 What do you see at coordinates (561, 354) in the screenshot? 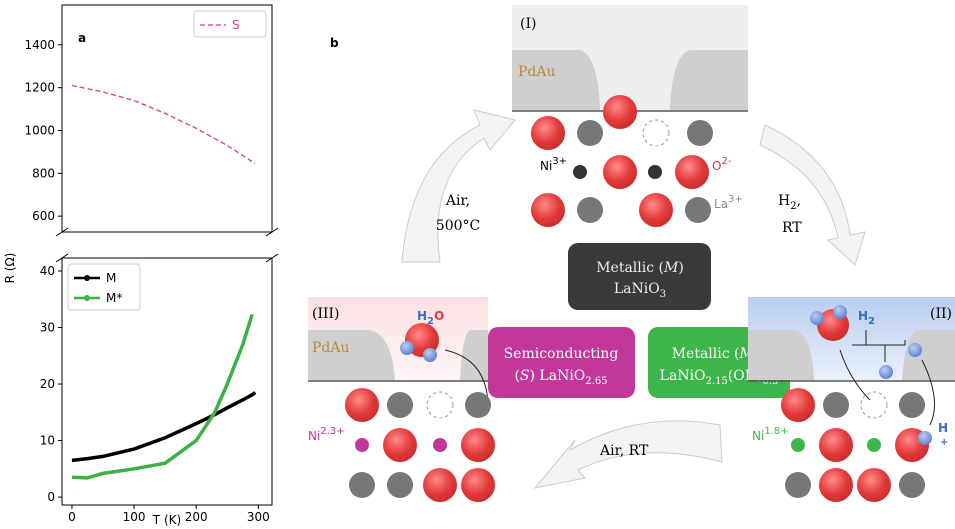
I see `phase-label: Semiconducting` at bounding box center [561, 354].